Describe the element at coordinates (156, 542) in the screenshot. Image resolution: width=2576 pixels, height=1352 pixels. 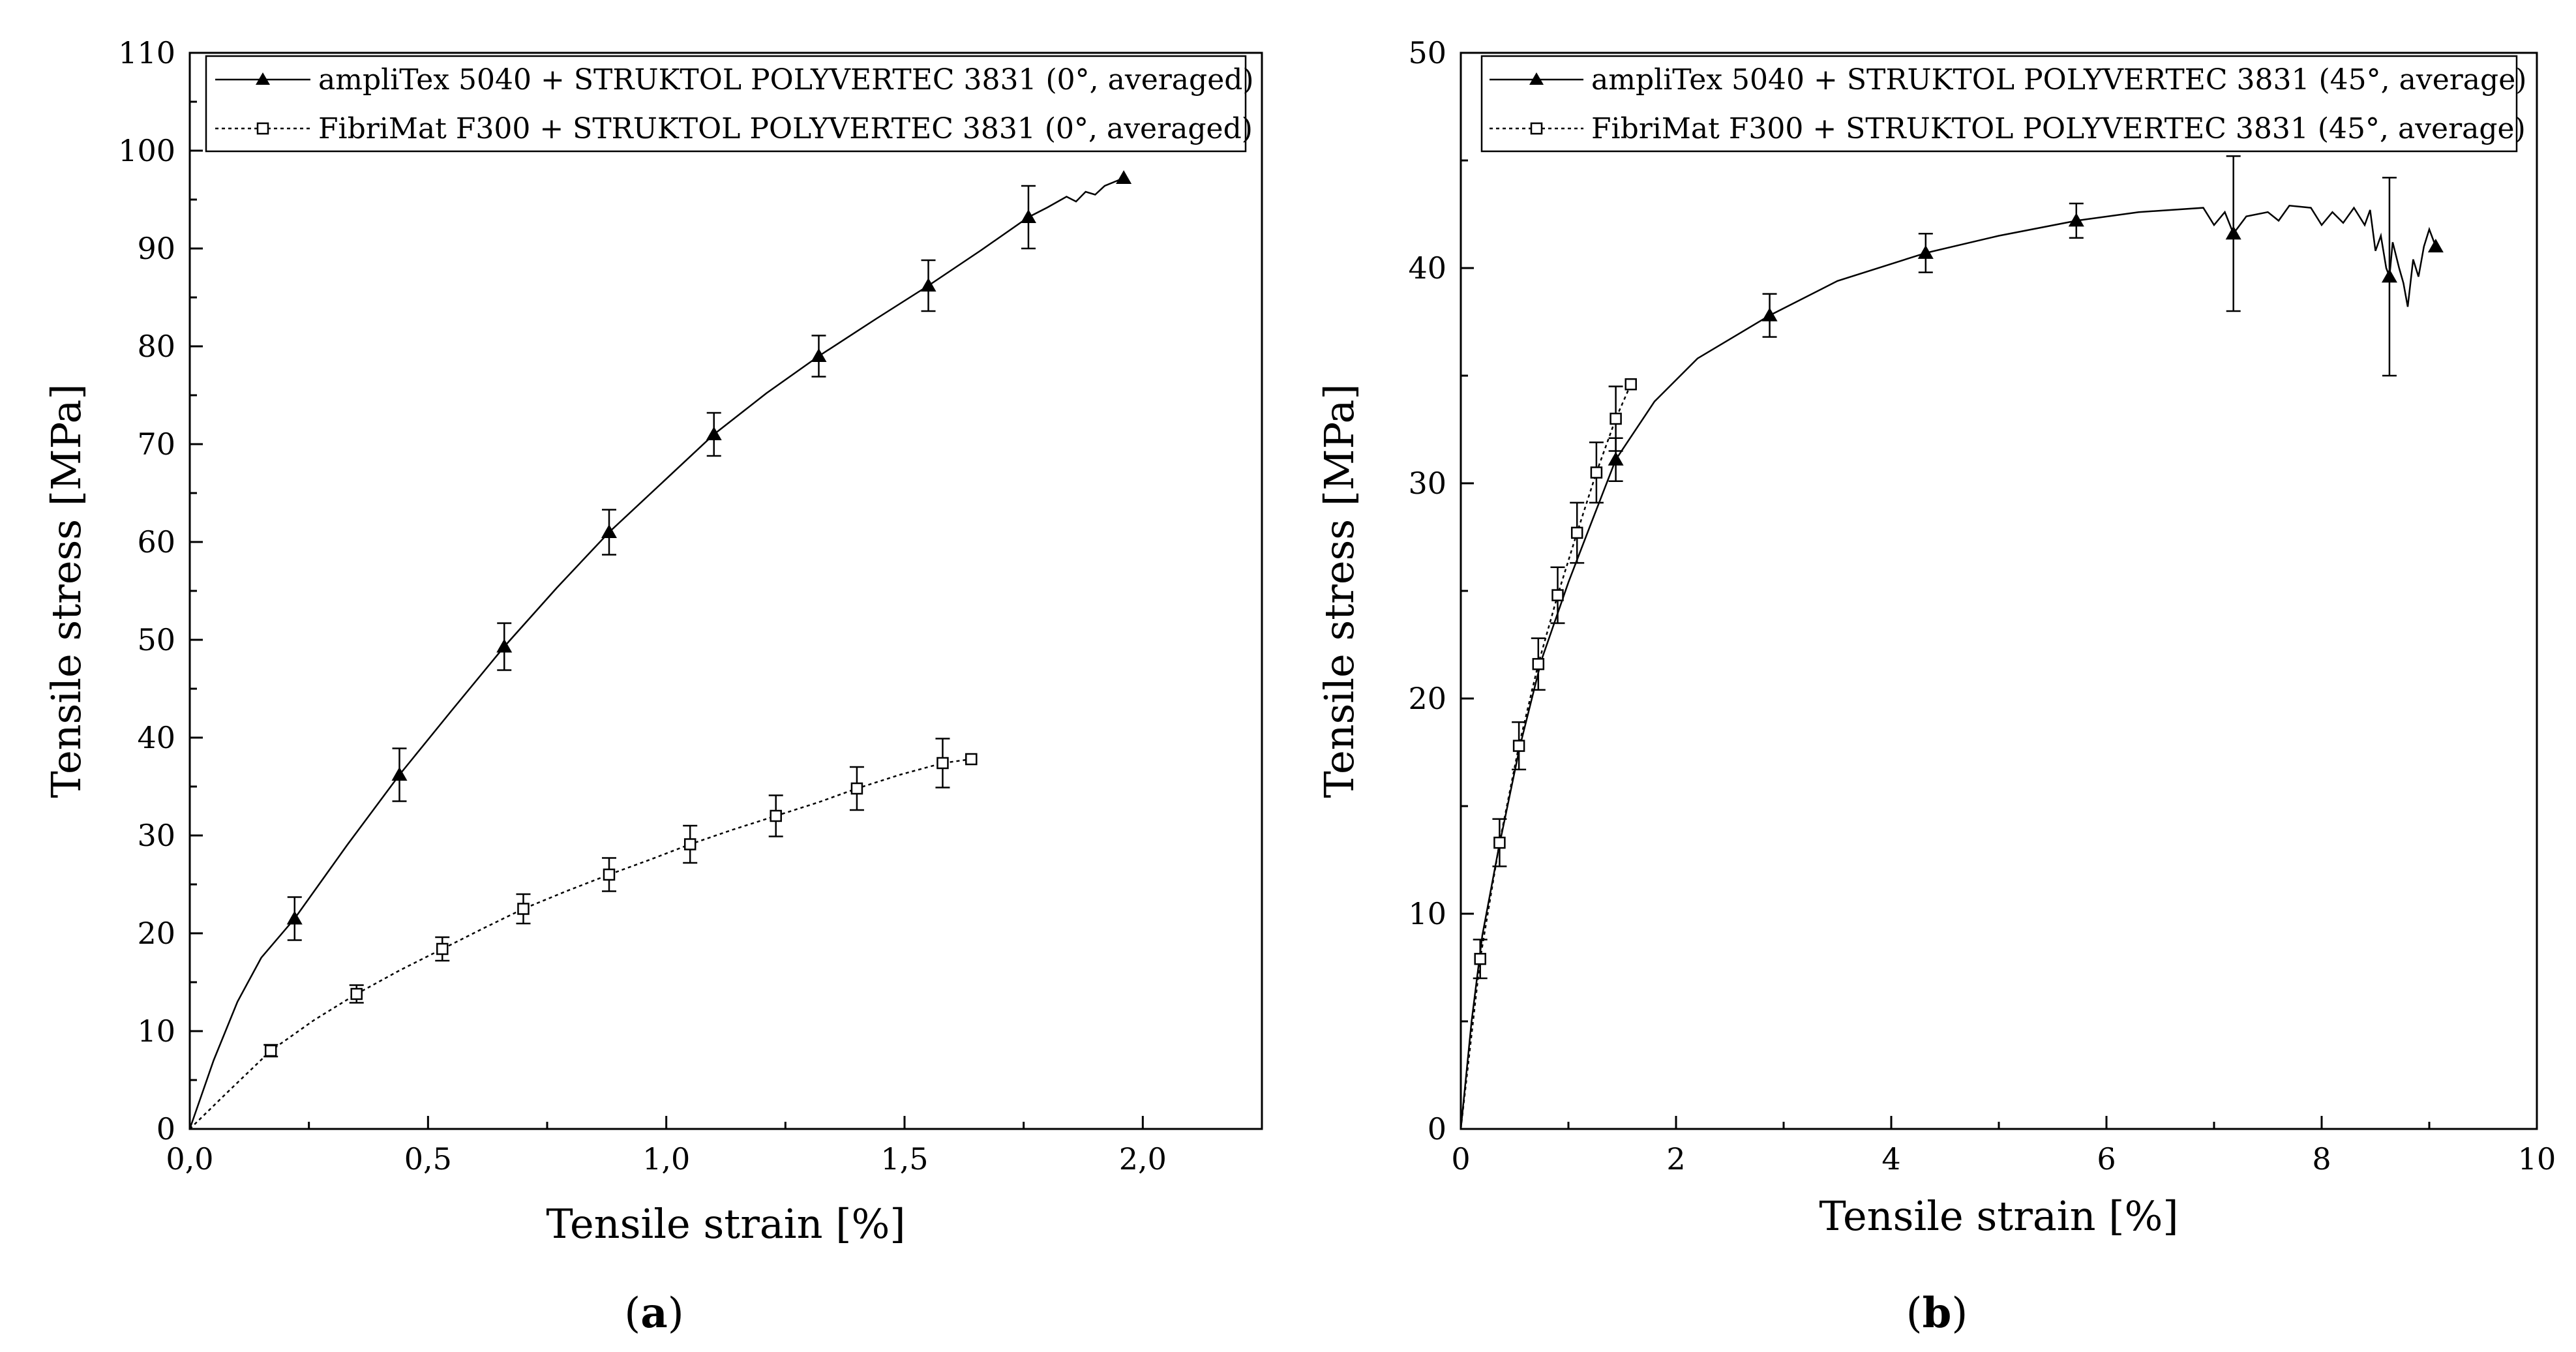
I see `a-y-tick-label: 60` at that location.